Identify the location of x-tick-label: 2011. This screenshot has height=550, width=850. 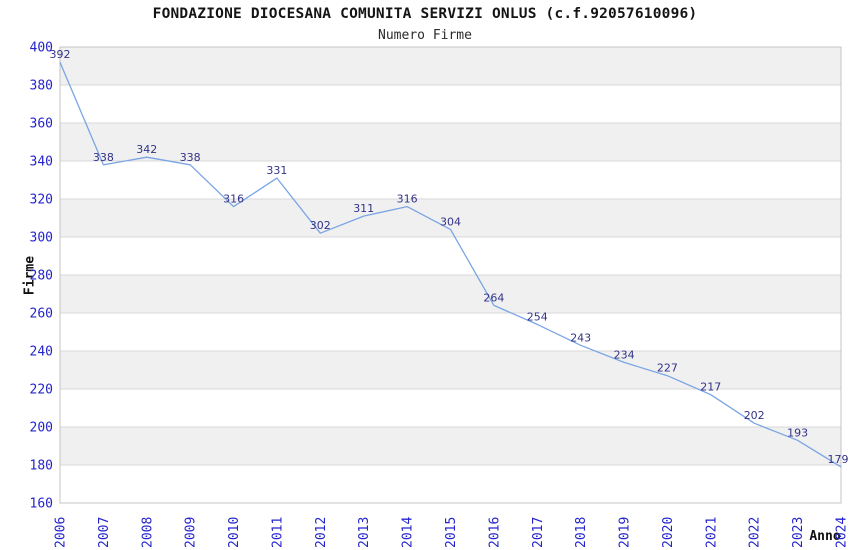
(277, 532).